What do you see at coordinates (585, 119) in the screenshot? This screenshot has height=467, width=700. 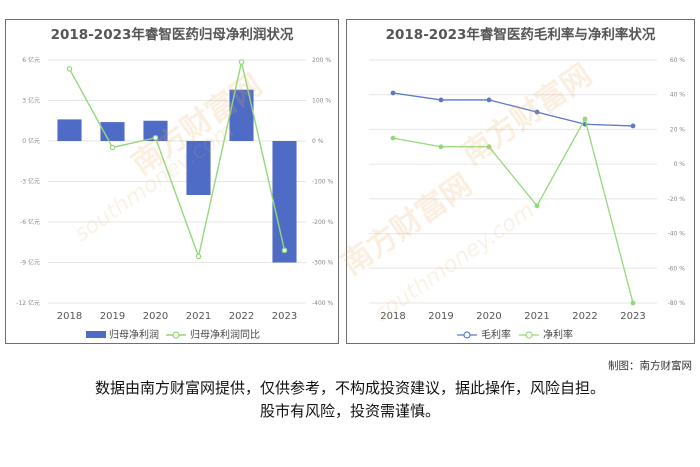 I see `series-point-2022` at bounding box center [585, 119].